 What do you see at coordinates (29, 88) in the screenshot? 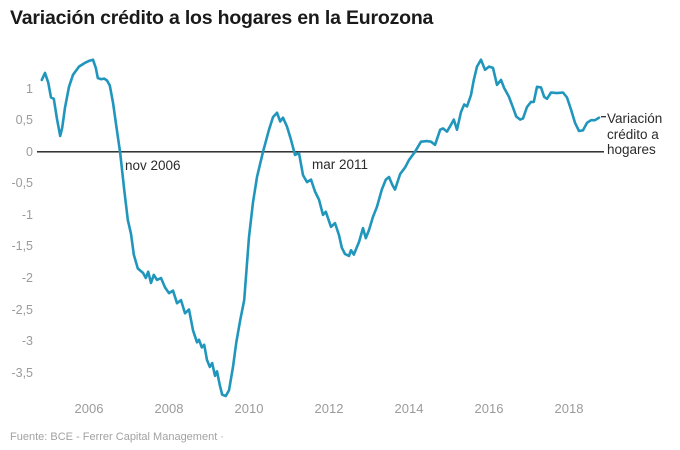
I see `y-axis-tick-label: 1` at bounding box center [29, 88].